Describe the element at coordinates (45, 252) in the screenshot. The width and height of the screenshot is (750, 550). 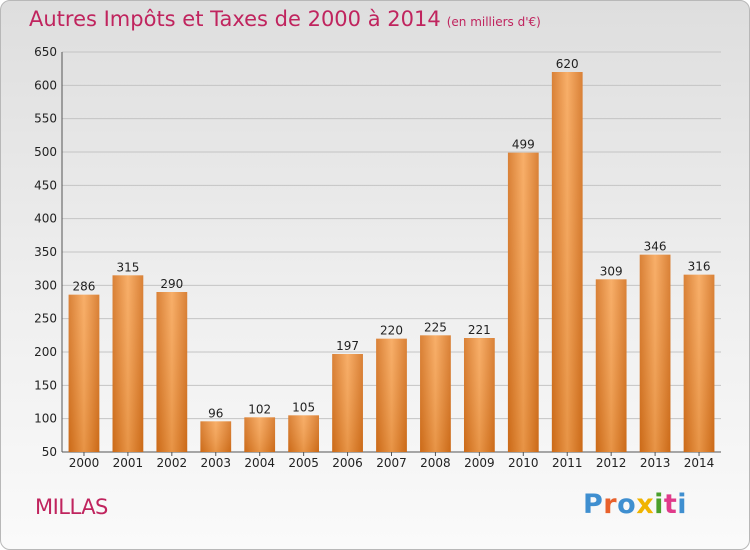
I see `y-tick-label: 350` at that location.